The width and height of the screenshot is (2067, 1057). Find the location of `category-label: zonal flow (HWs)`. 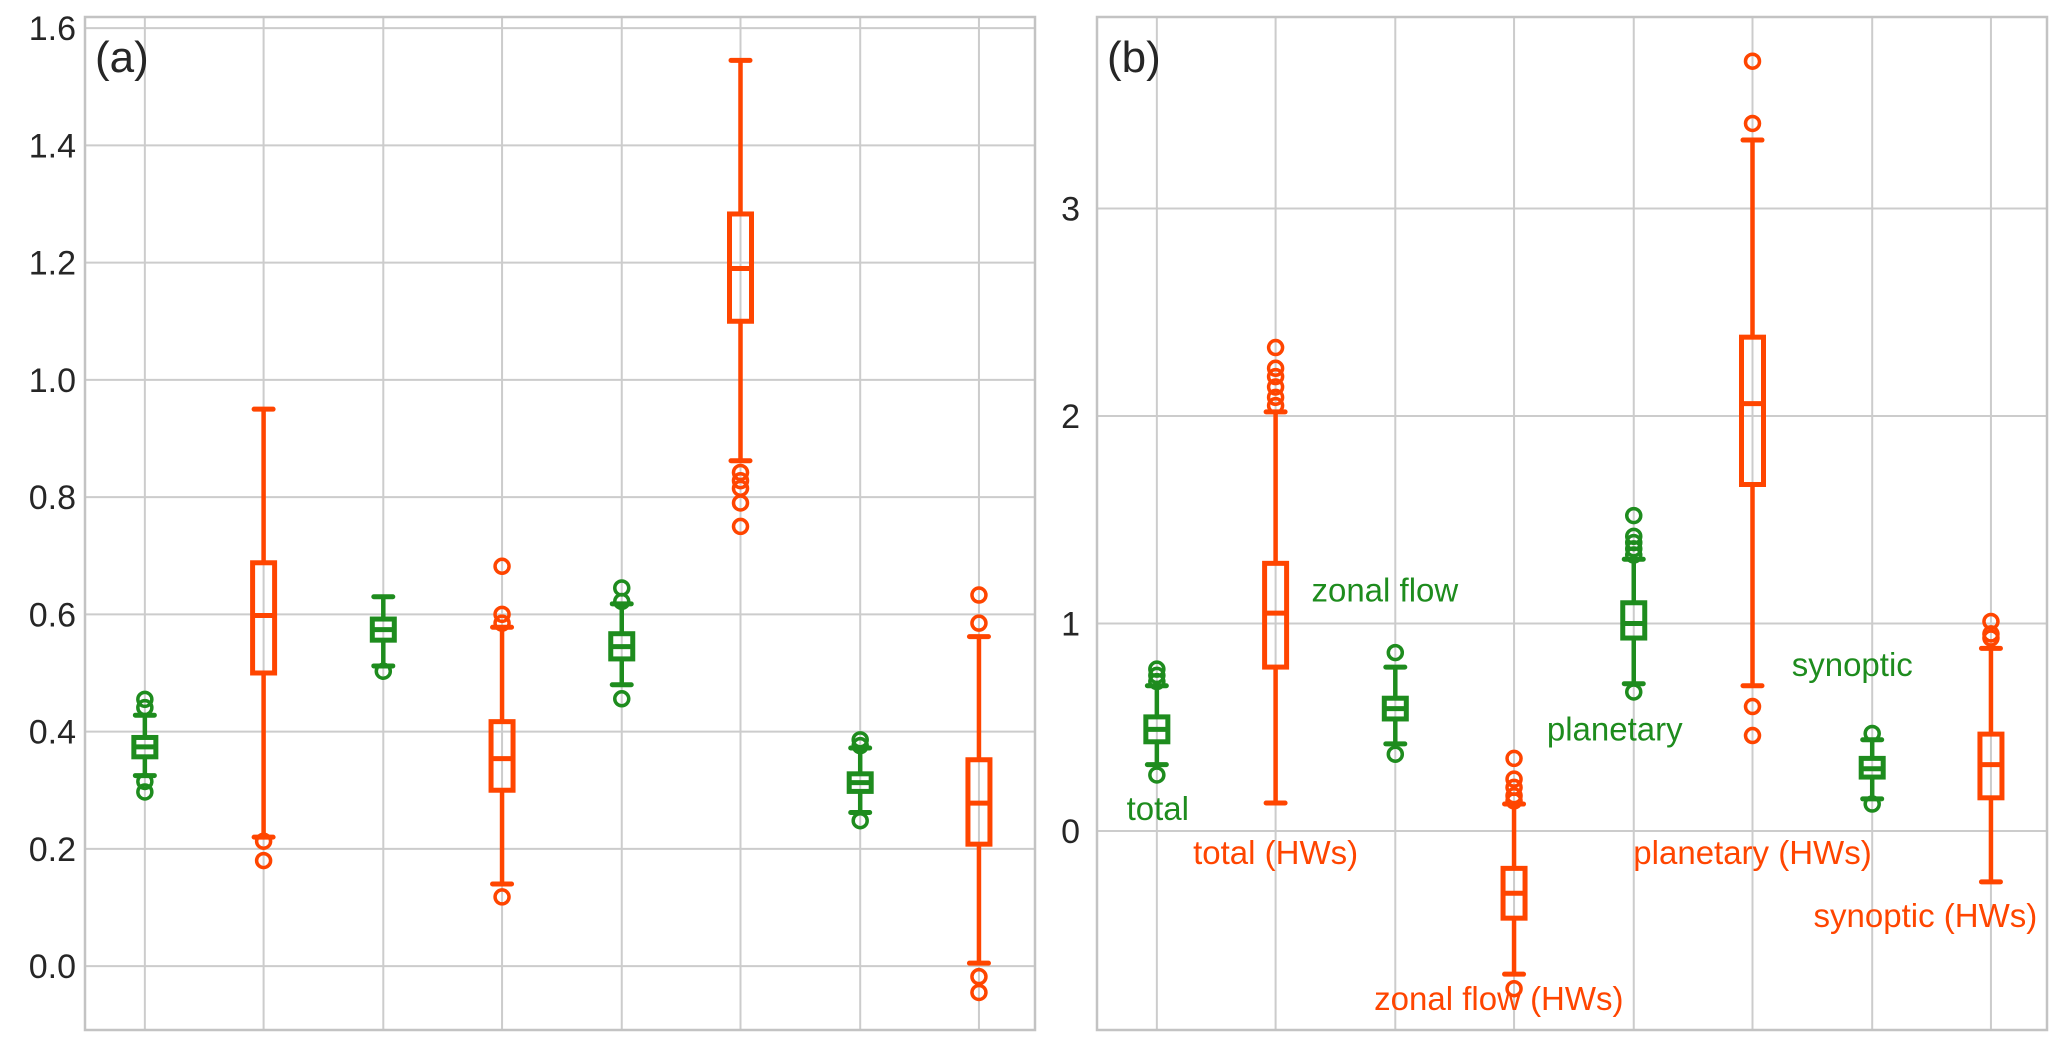

category-label: zonal flow (HWs) is located at coordinates (1498, 998).